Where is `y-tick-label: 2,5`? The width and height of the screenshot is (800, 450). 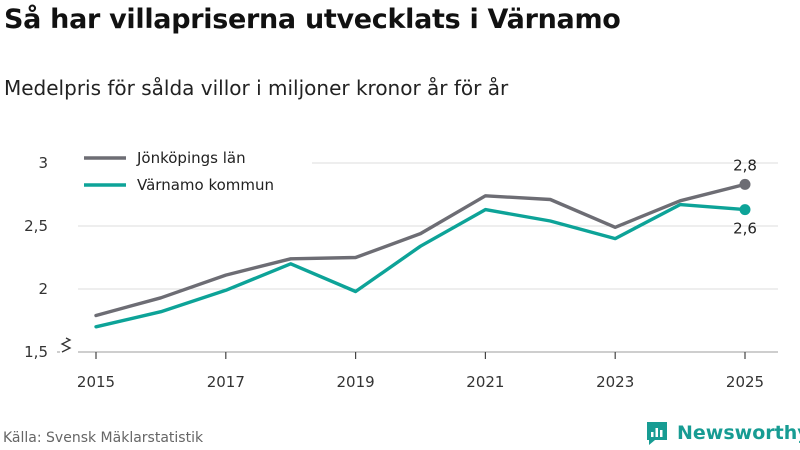 y-tick-label: 2,5 is located at coordinates (36, 226).